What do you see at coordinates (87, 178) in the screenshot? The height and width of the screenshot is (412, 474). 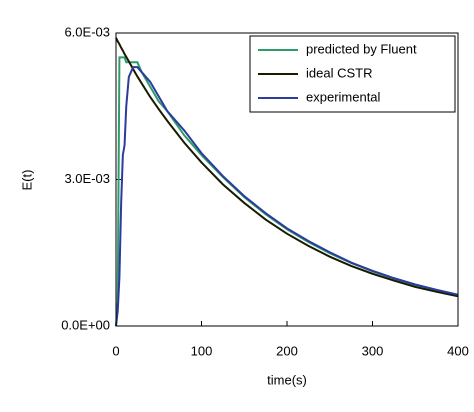 I see `y-tick-label: 3.0E-03` at bounding box center [87, 178].